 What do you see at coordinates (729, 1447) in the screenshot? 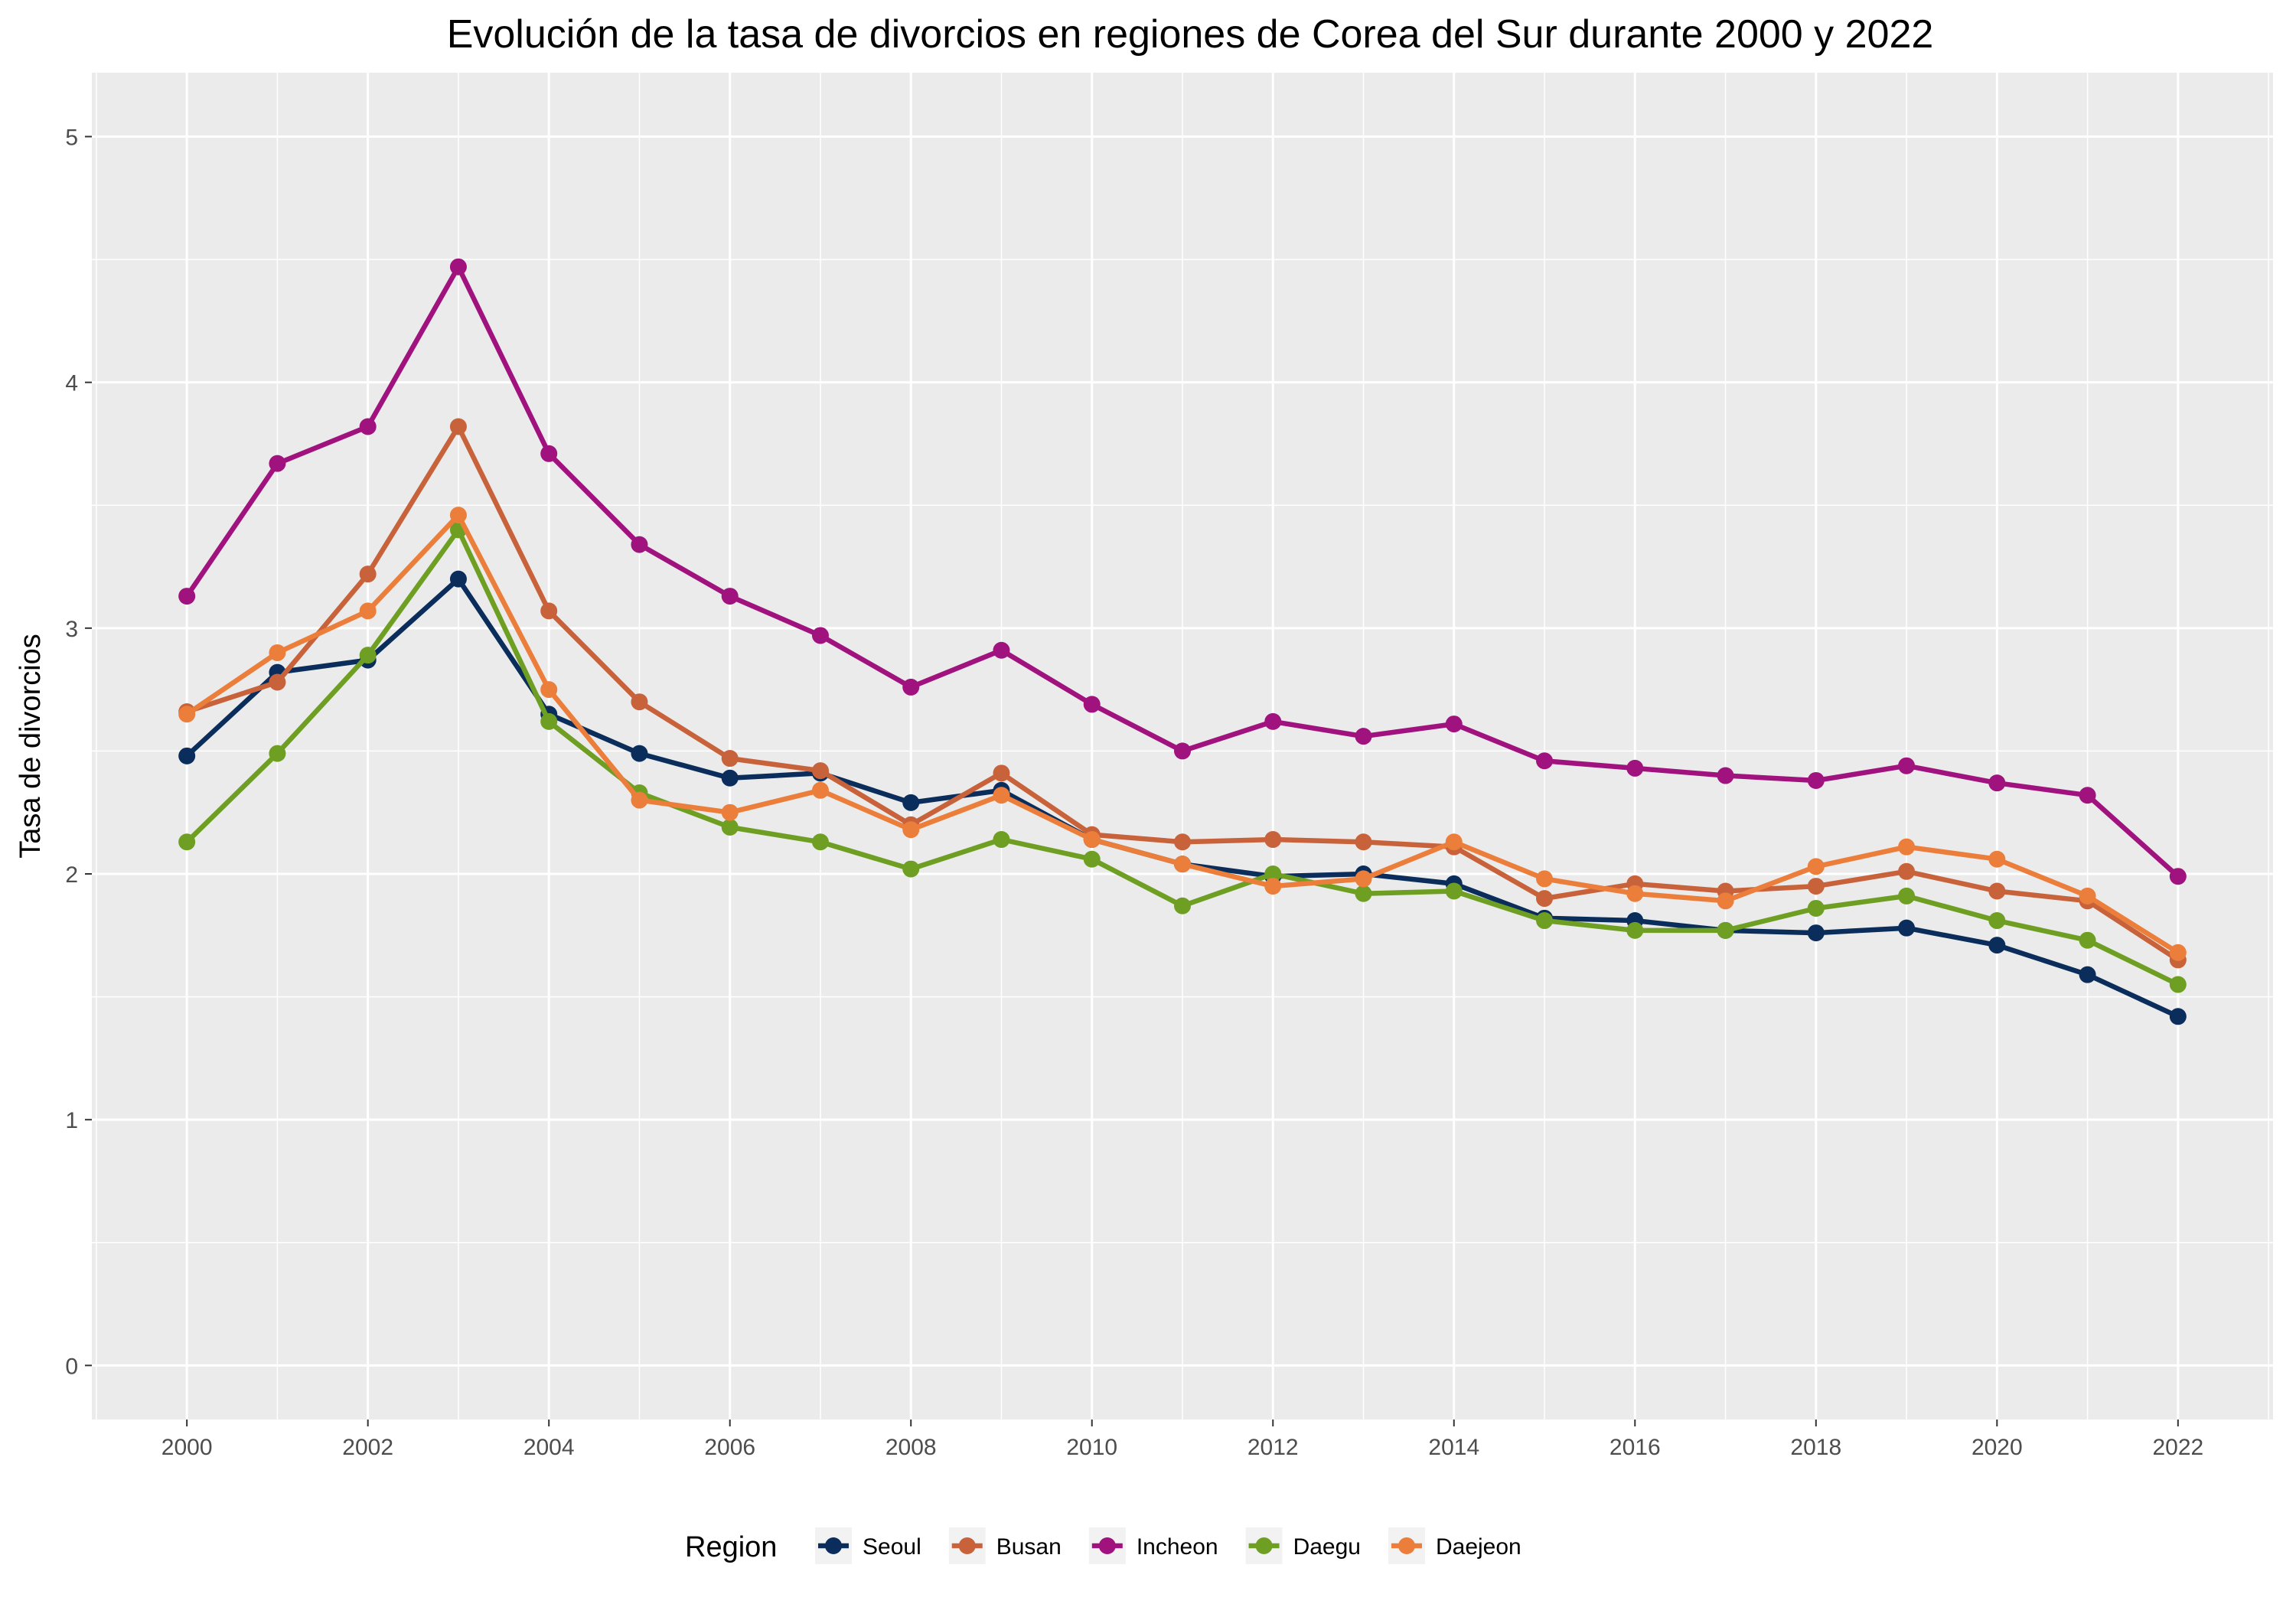
I see `x-tick-label: 2006` at bounding box center [729, 1447].